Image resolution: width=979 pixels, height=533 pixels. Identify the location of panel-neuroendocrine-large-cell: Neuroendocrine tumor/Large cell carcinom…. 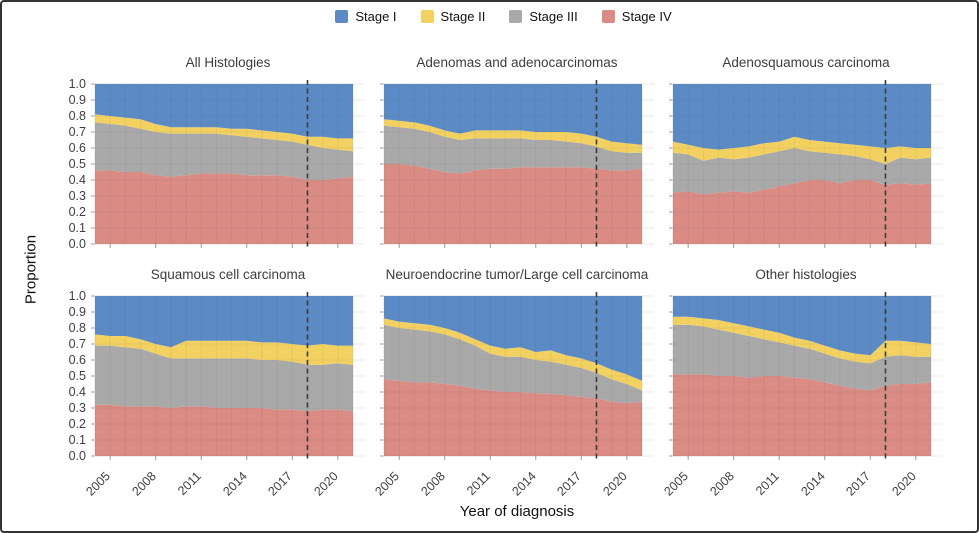
(517, 364).